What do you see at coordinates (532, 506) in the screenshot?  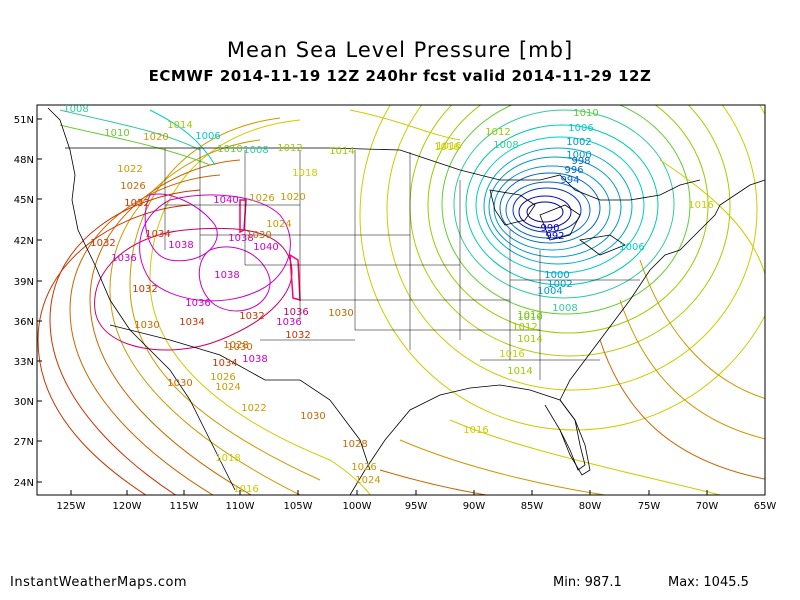 I see `lon-tick-label: 85W` at bounding box center [532, 506].